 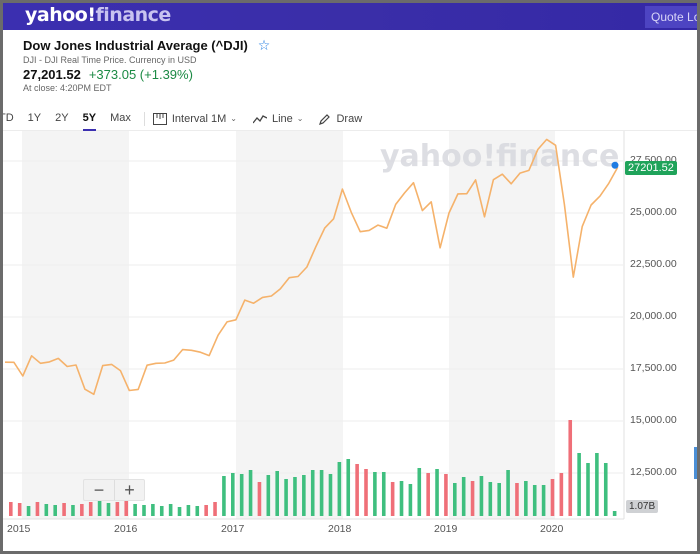 I want to click on x-tick-label: 2015, so click(x=19, y=529).